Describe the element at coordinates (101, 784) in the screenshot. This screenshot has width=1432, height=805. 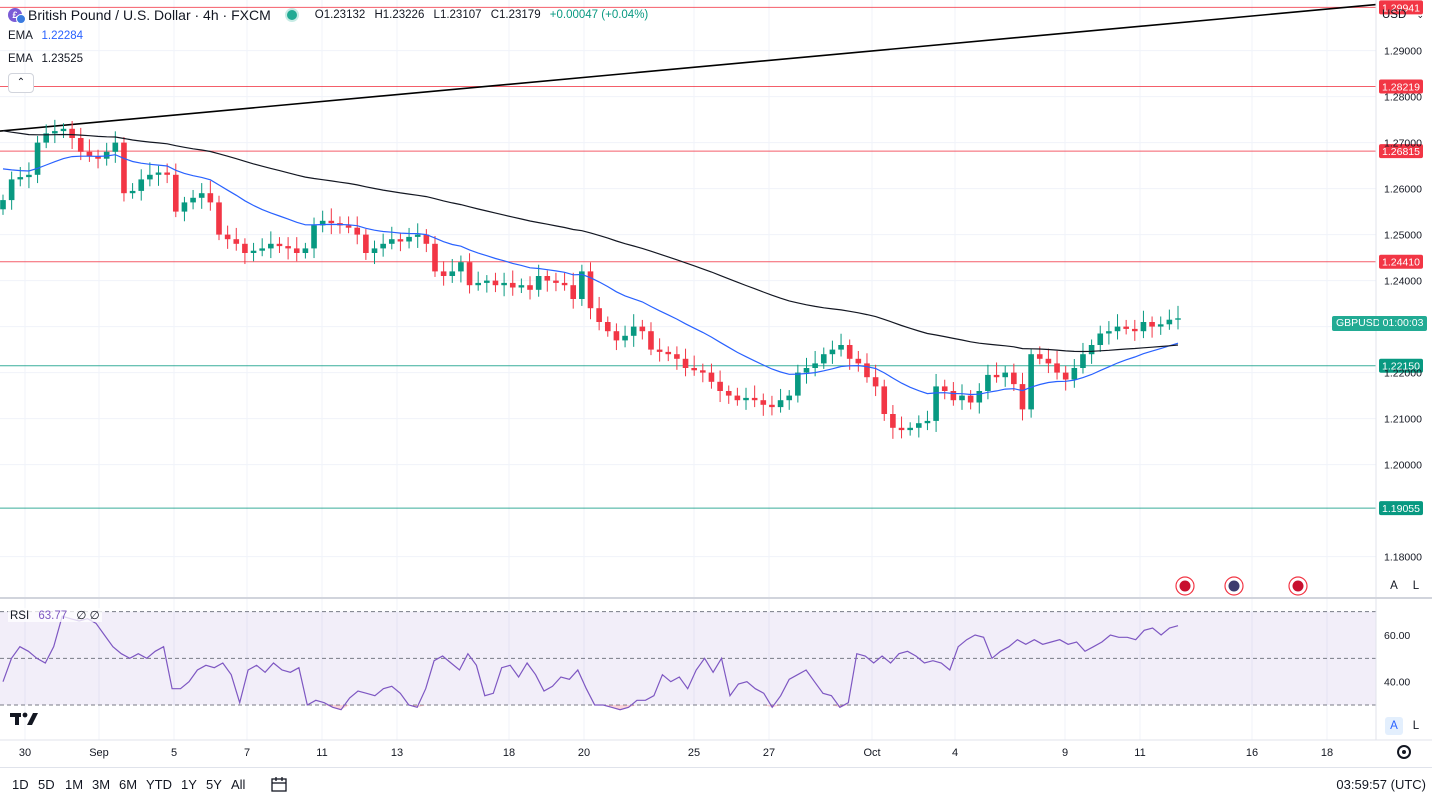
I see `range-3m-button: 3M` at that location.